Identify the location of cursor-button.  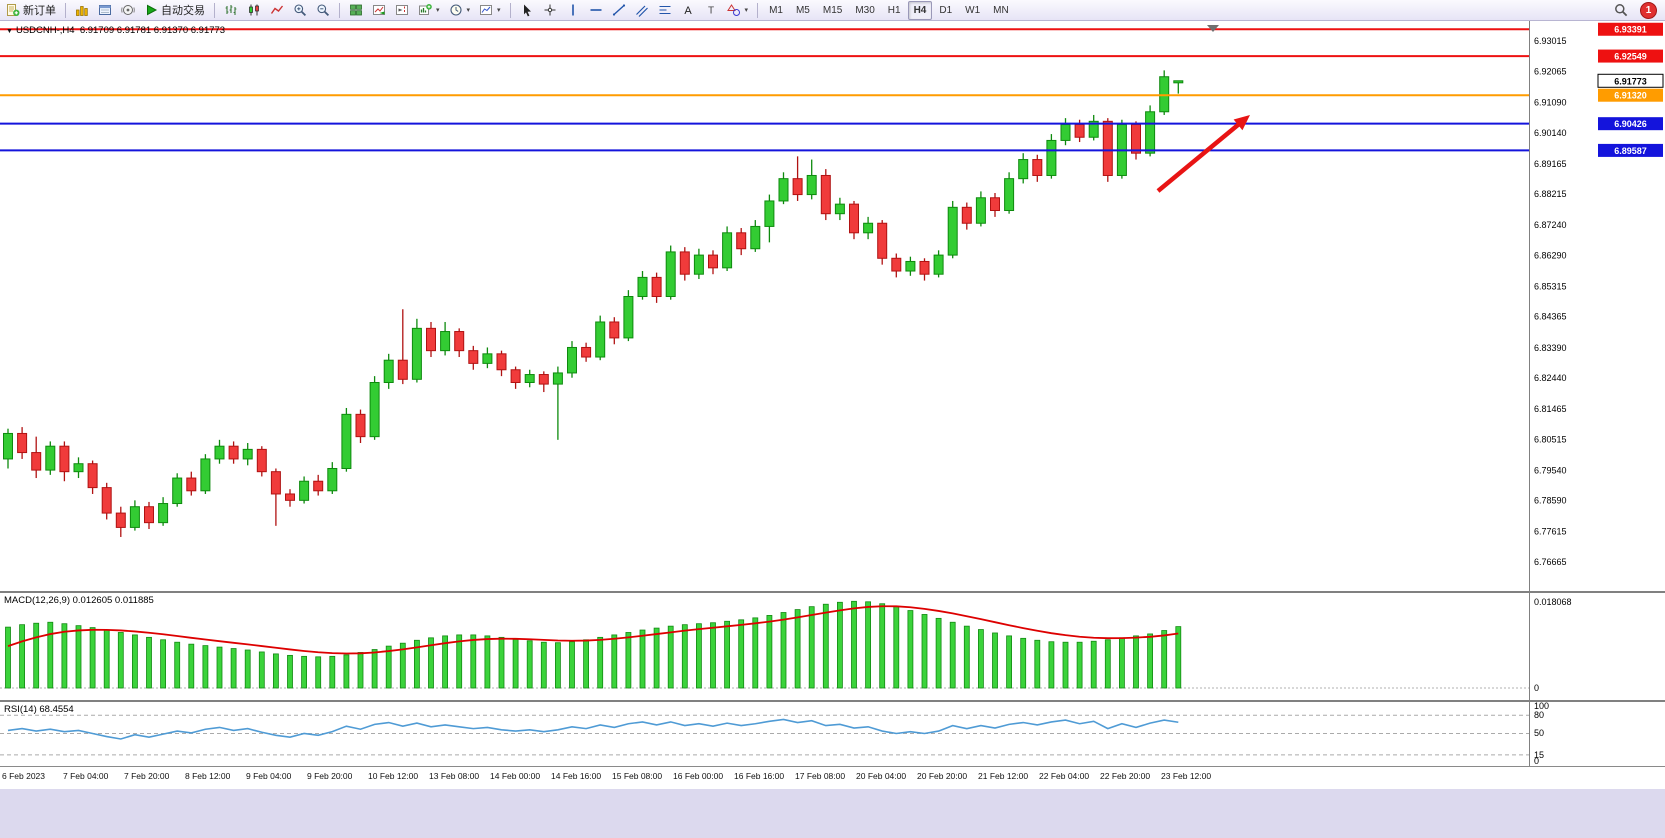
(527, 10).